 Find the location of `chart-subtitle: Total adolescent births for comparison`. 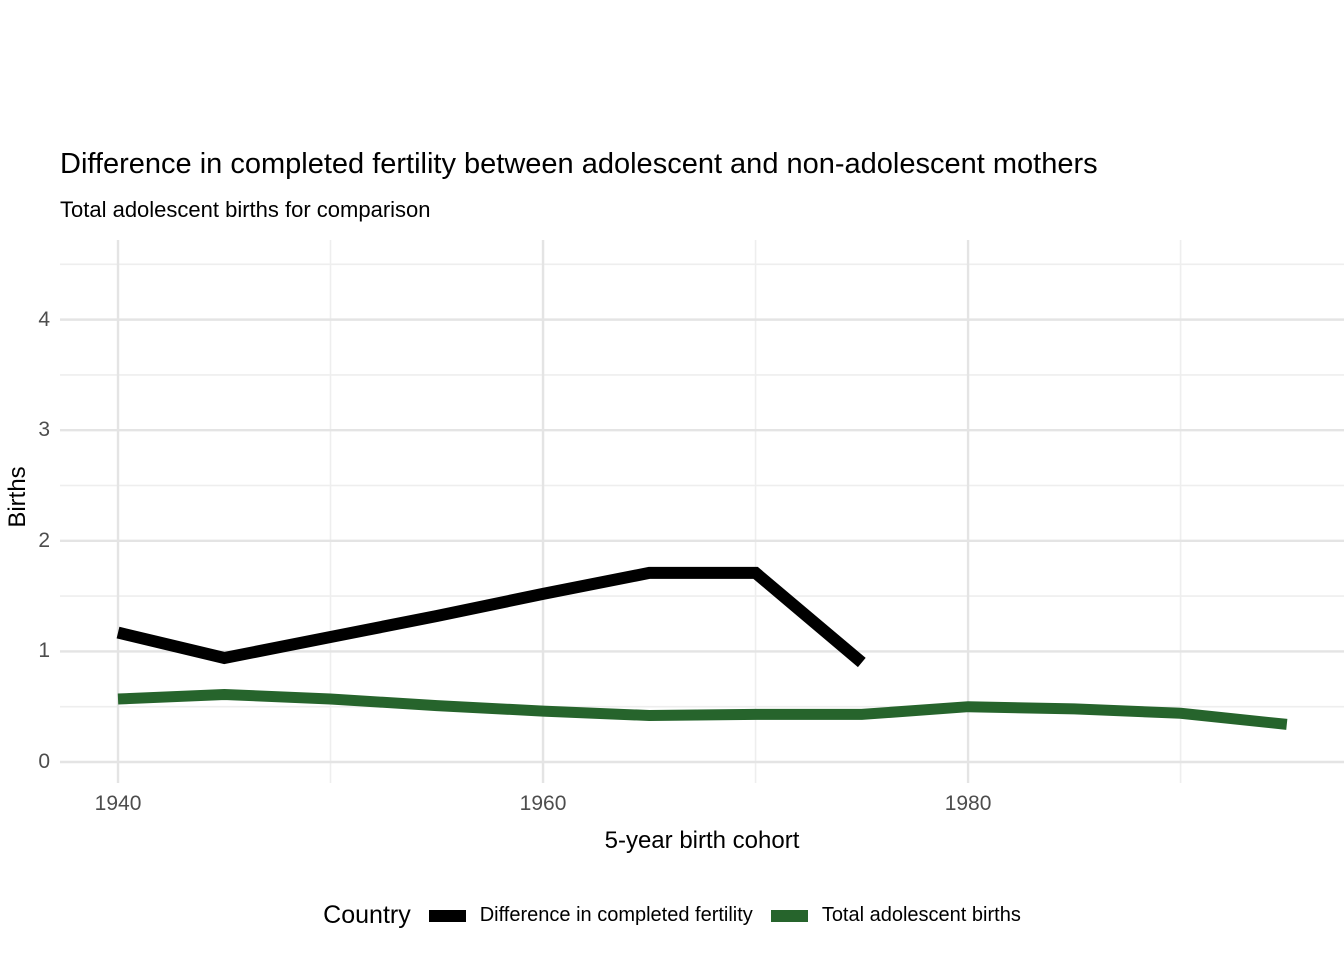

chart-subtitle: Total adolescent births for comparison is located at coordinates (245, 209).